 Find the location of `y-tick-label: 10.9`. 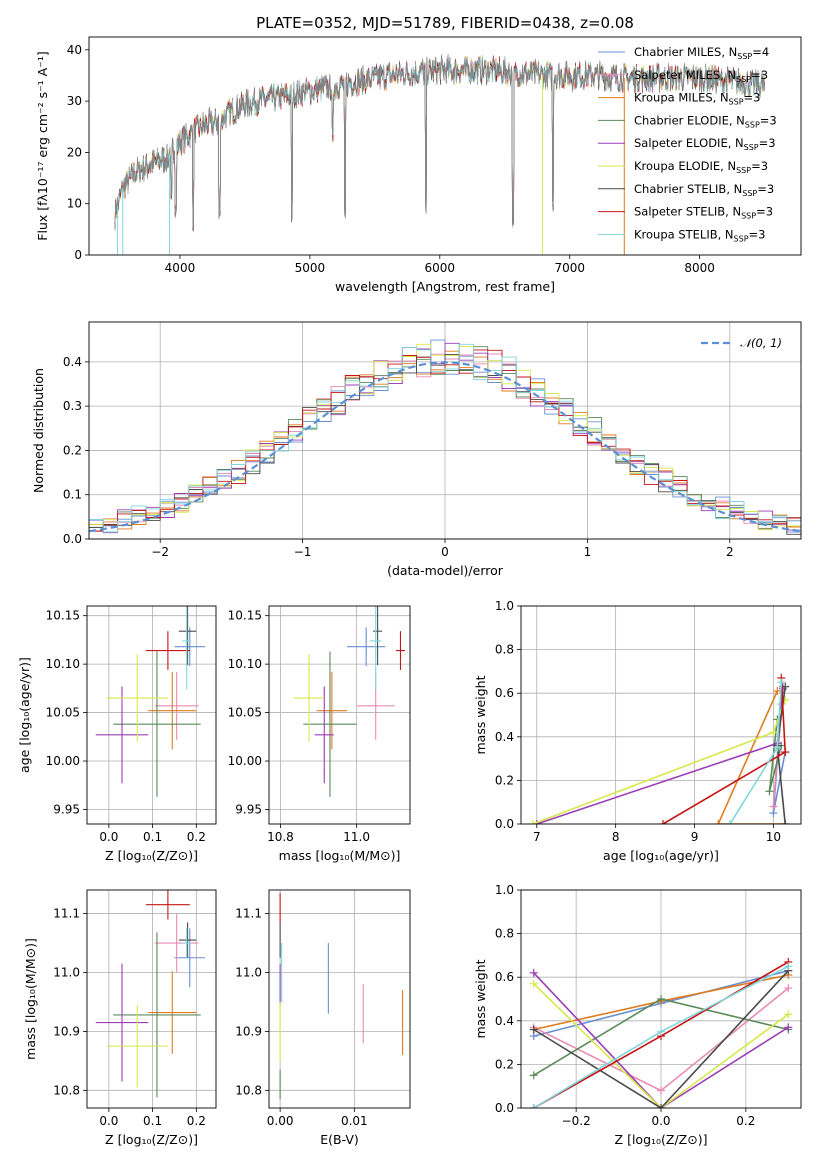

y-tick-label: 10.9 is located at coordinates (66, 1031).